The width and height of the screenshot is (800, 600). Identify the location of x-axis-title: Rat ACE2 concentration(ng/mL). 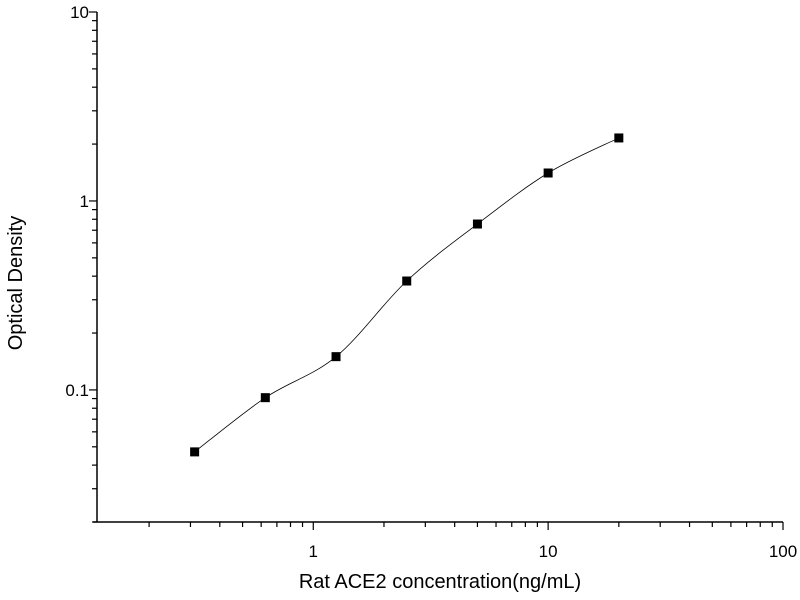
(440, 582).